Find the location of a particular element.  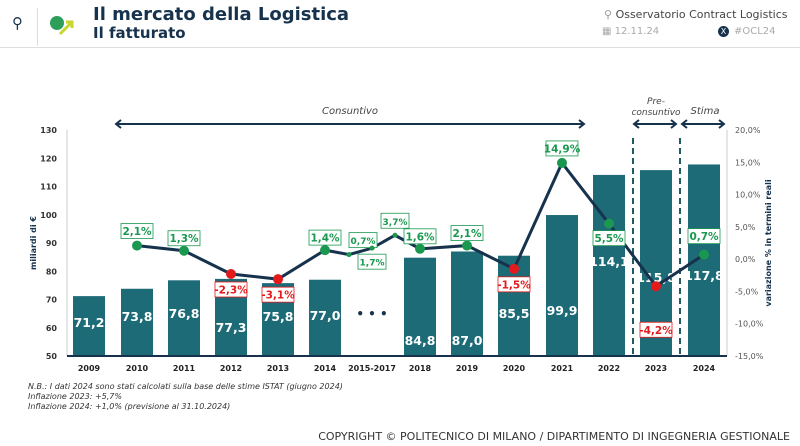

right-tick-label: -5,0% is located at coordinates (747, 291).